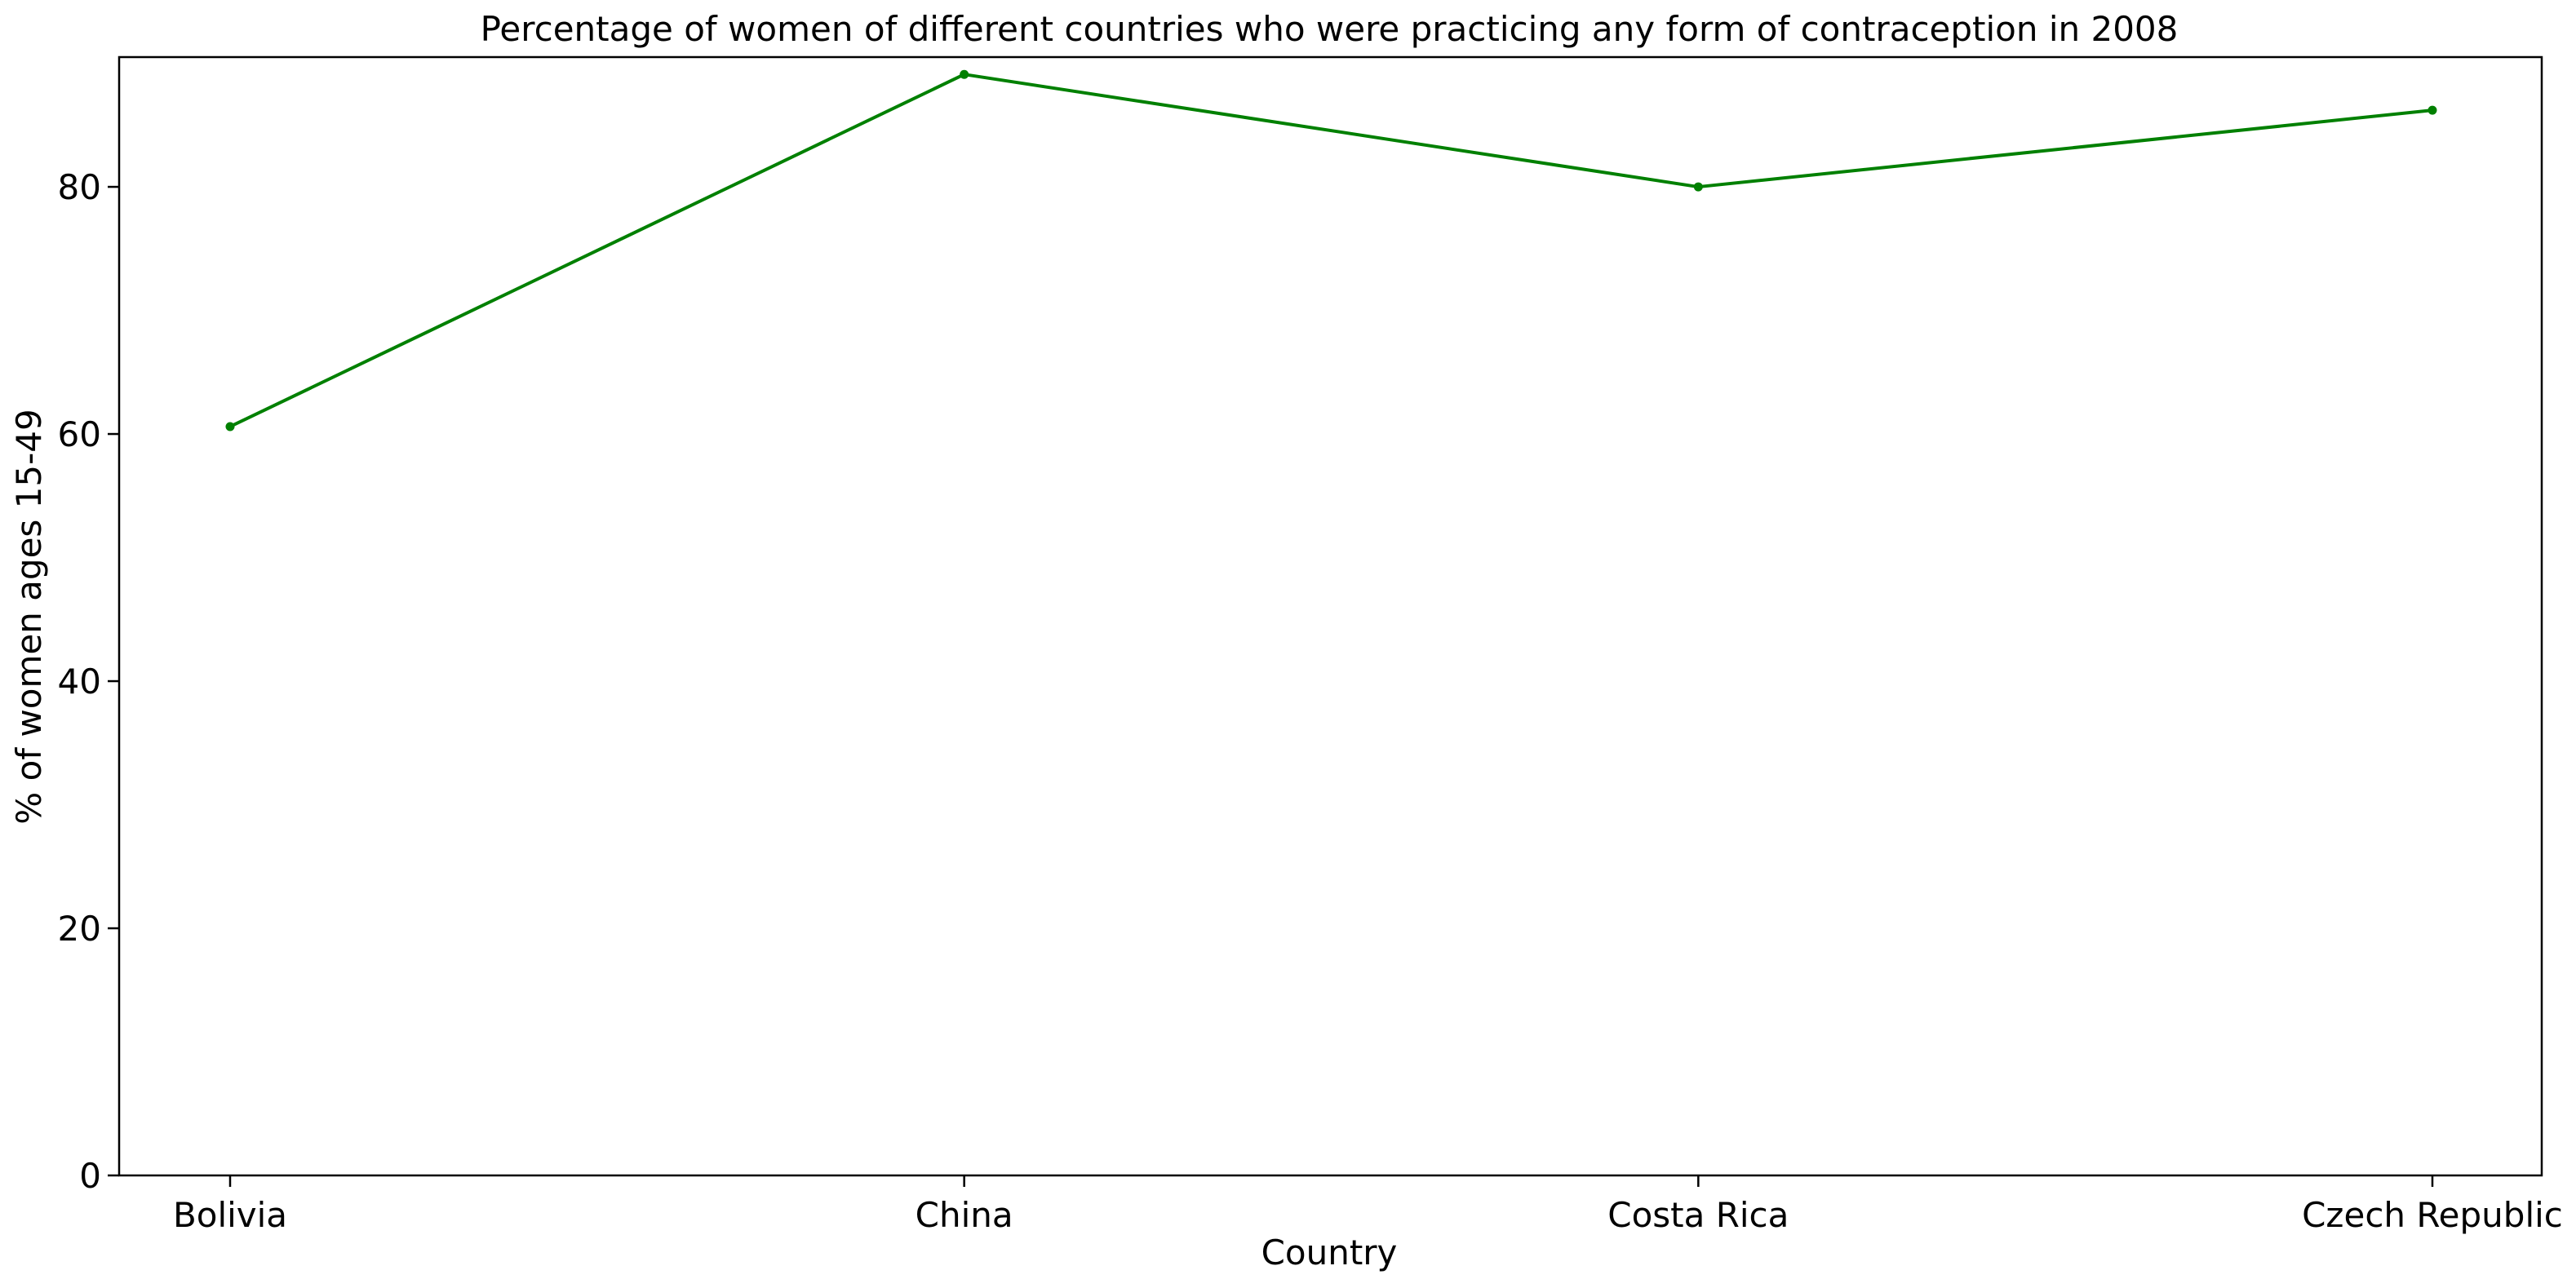  What do you see at coordinates (90, 1176) in the screenshot?
I see `y-tick-label: 0` at bounding box center [90, 1176].